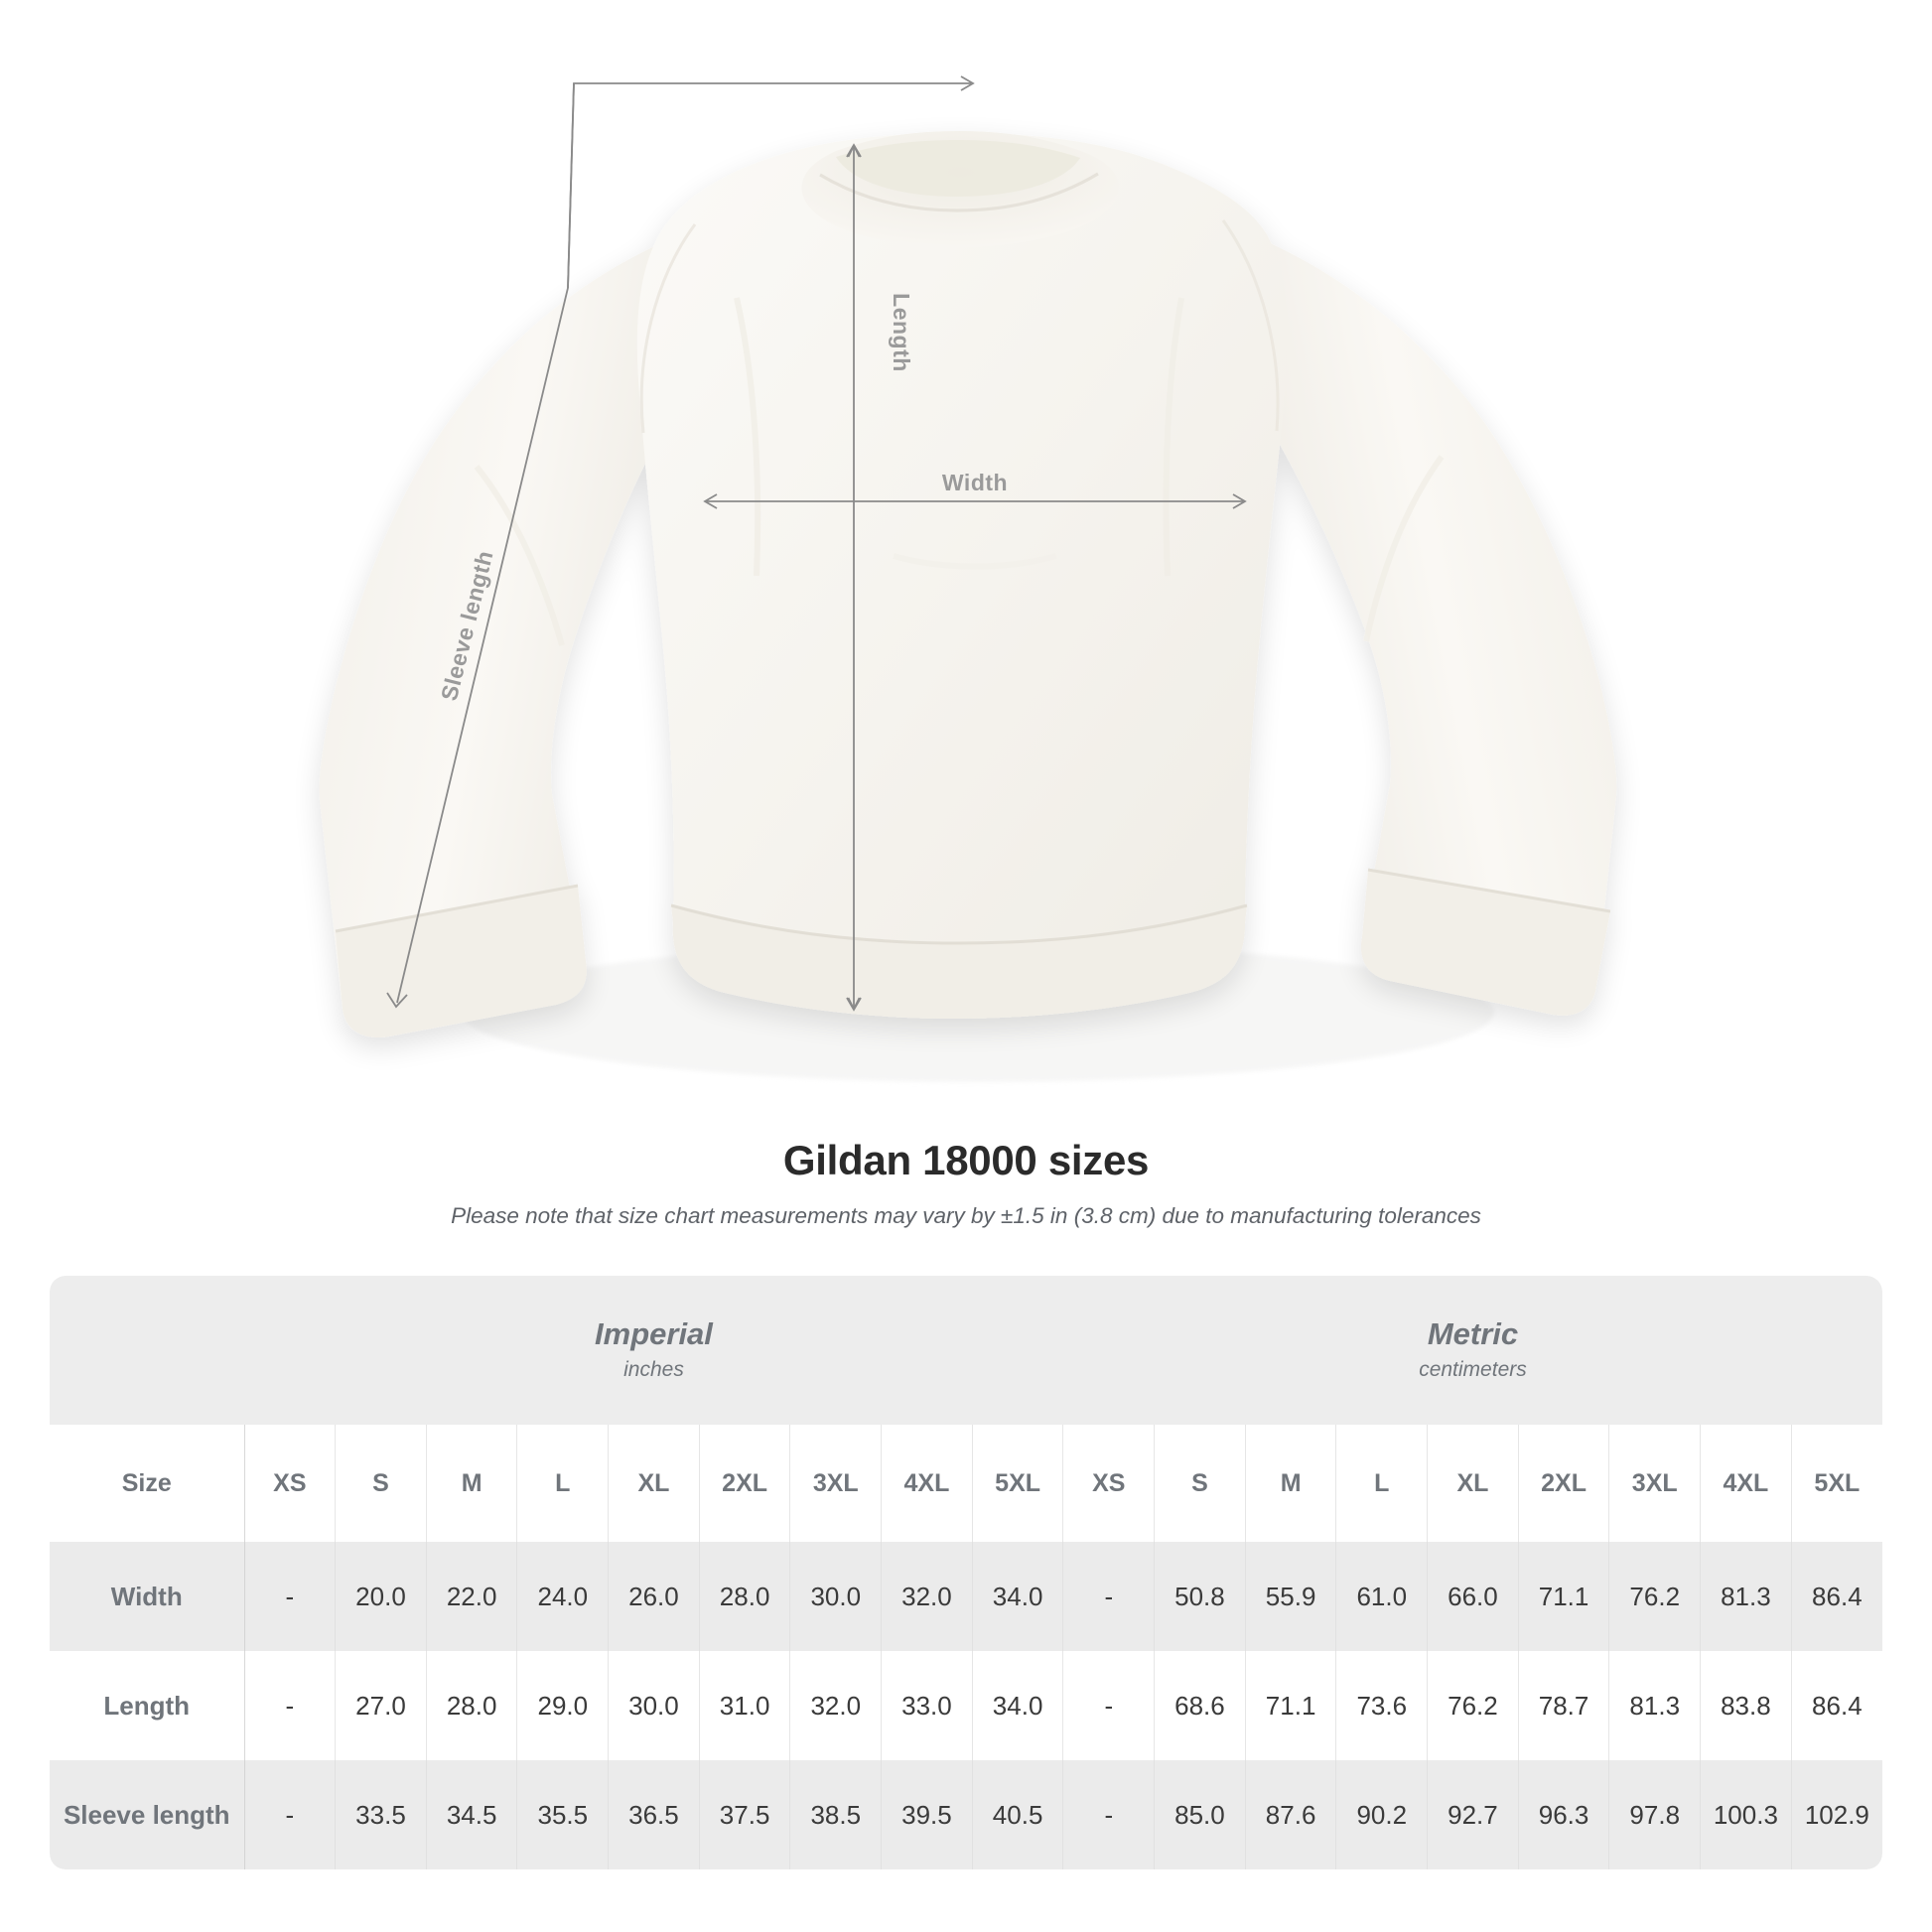  What do you see at coordinates (1382, 1483) in the screenshot?
I see `size-header-metric-l: L` at bounding box center [1382, 1483].